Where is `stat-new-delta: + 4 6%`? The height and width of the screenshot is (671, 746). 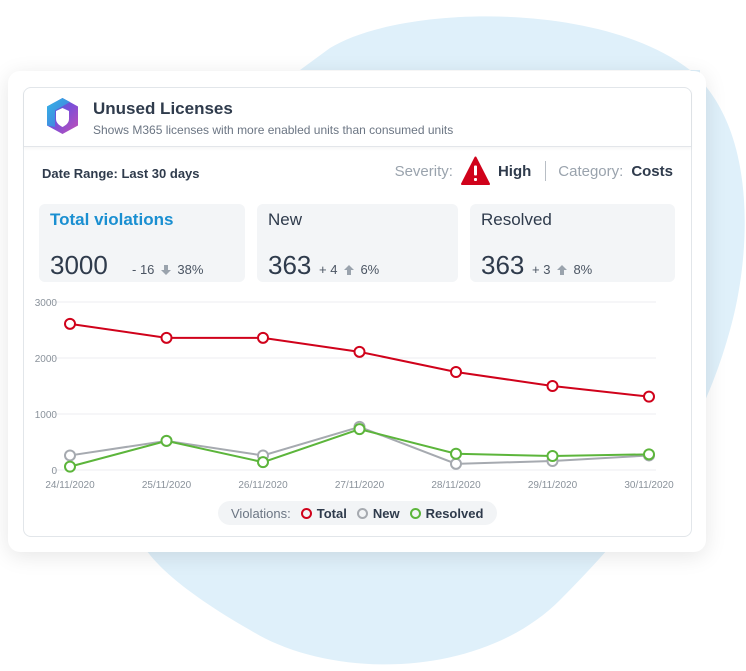
stat-new-delta: + 4 6% is located at coordinates (349, 269).